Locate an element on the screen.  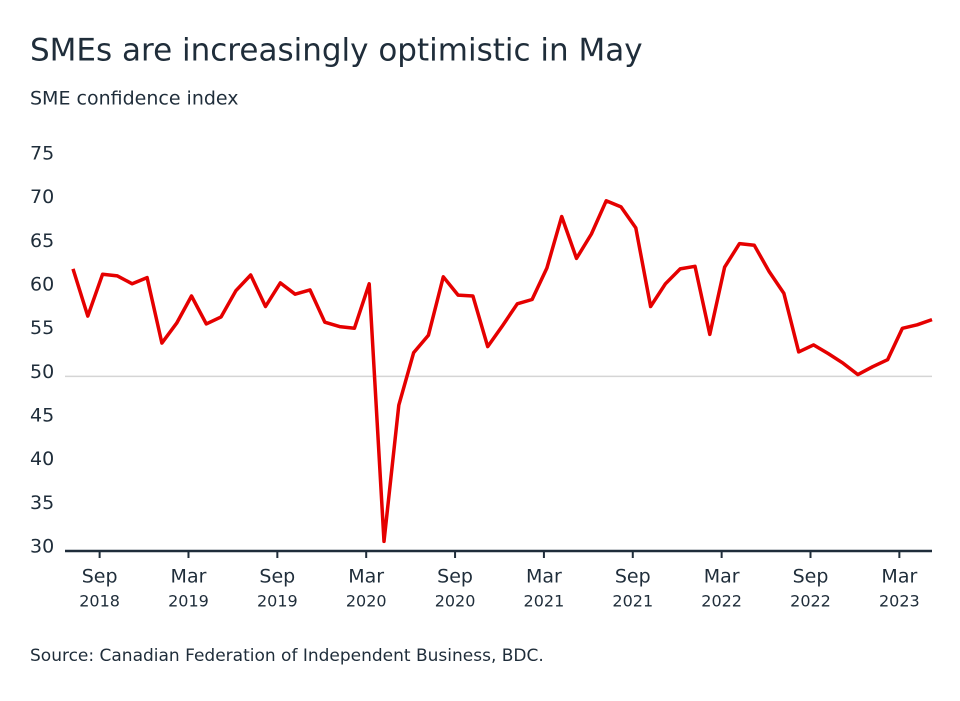
x-tick-year: 2023 is located at coordinates (899, 601).